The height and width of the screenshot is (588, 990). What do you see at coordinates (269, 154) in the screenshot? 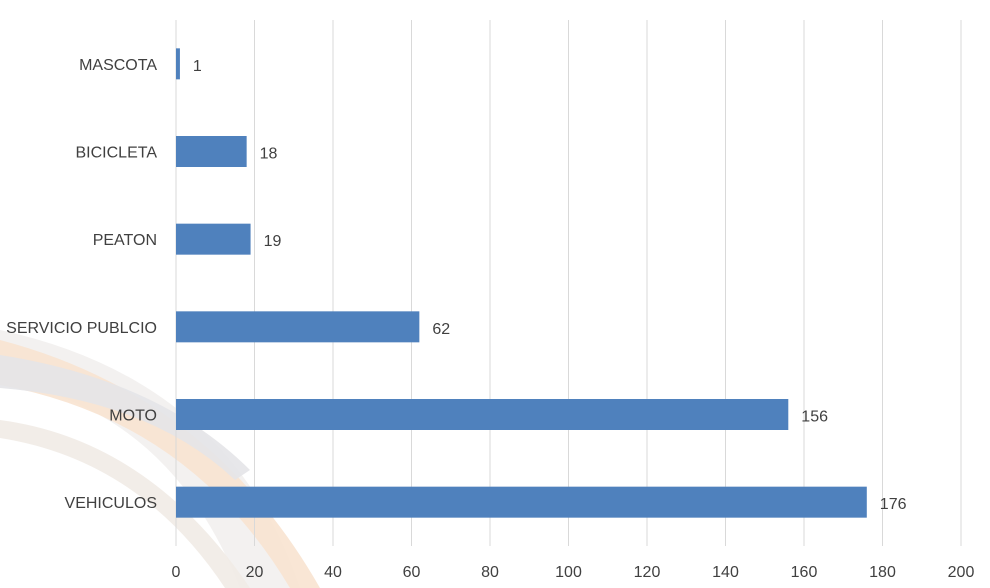
I see `data-label: 18` at bounding box center [269, 154].